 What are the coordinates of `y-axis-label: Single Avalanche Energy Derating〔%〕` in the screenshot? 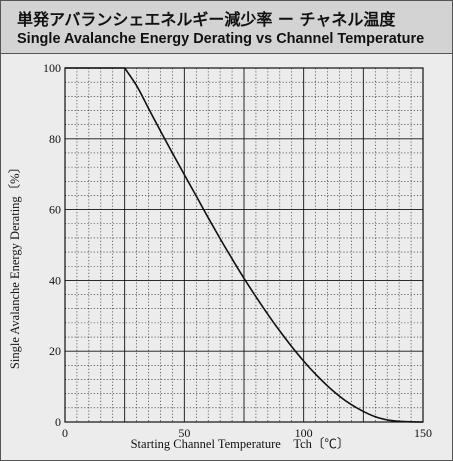 It's located at (15, 265).